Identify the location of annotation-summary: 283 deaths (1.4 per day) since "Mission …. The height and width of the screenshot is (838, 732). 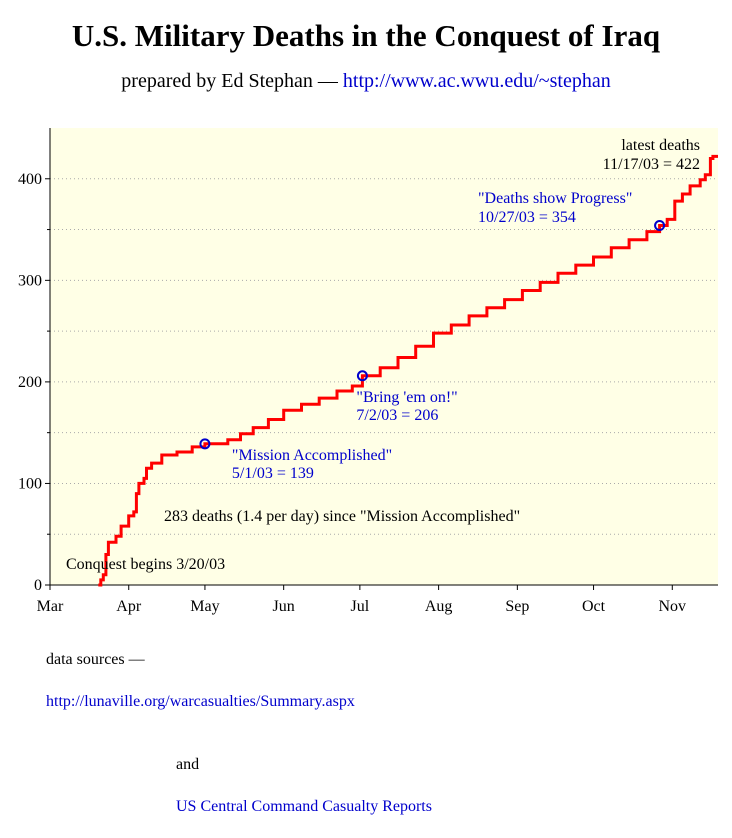
(342, 516).